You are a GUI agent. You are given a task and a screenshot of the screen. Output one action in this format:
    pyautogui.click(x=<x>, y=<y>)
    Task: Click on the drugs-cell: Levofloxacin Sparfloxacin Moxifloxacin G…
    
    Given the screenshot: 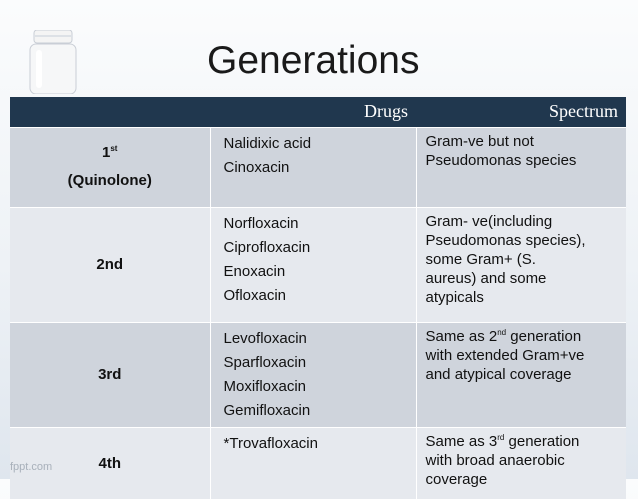 What is the action you would take?
    pyautogui.click(x=312, y=374)
    